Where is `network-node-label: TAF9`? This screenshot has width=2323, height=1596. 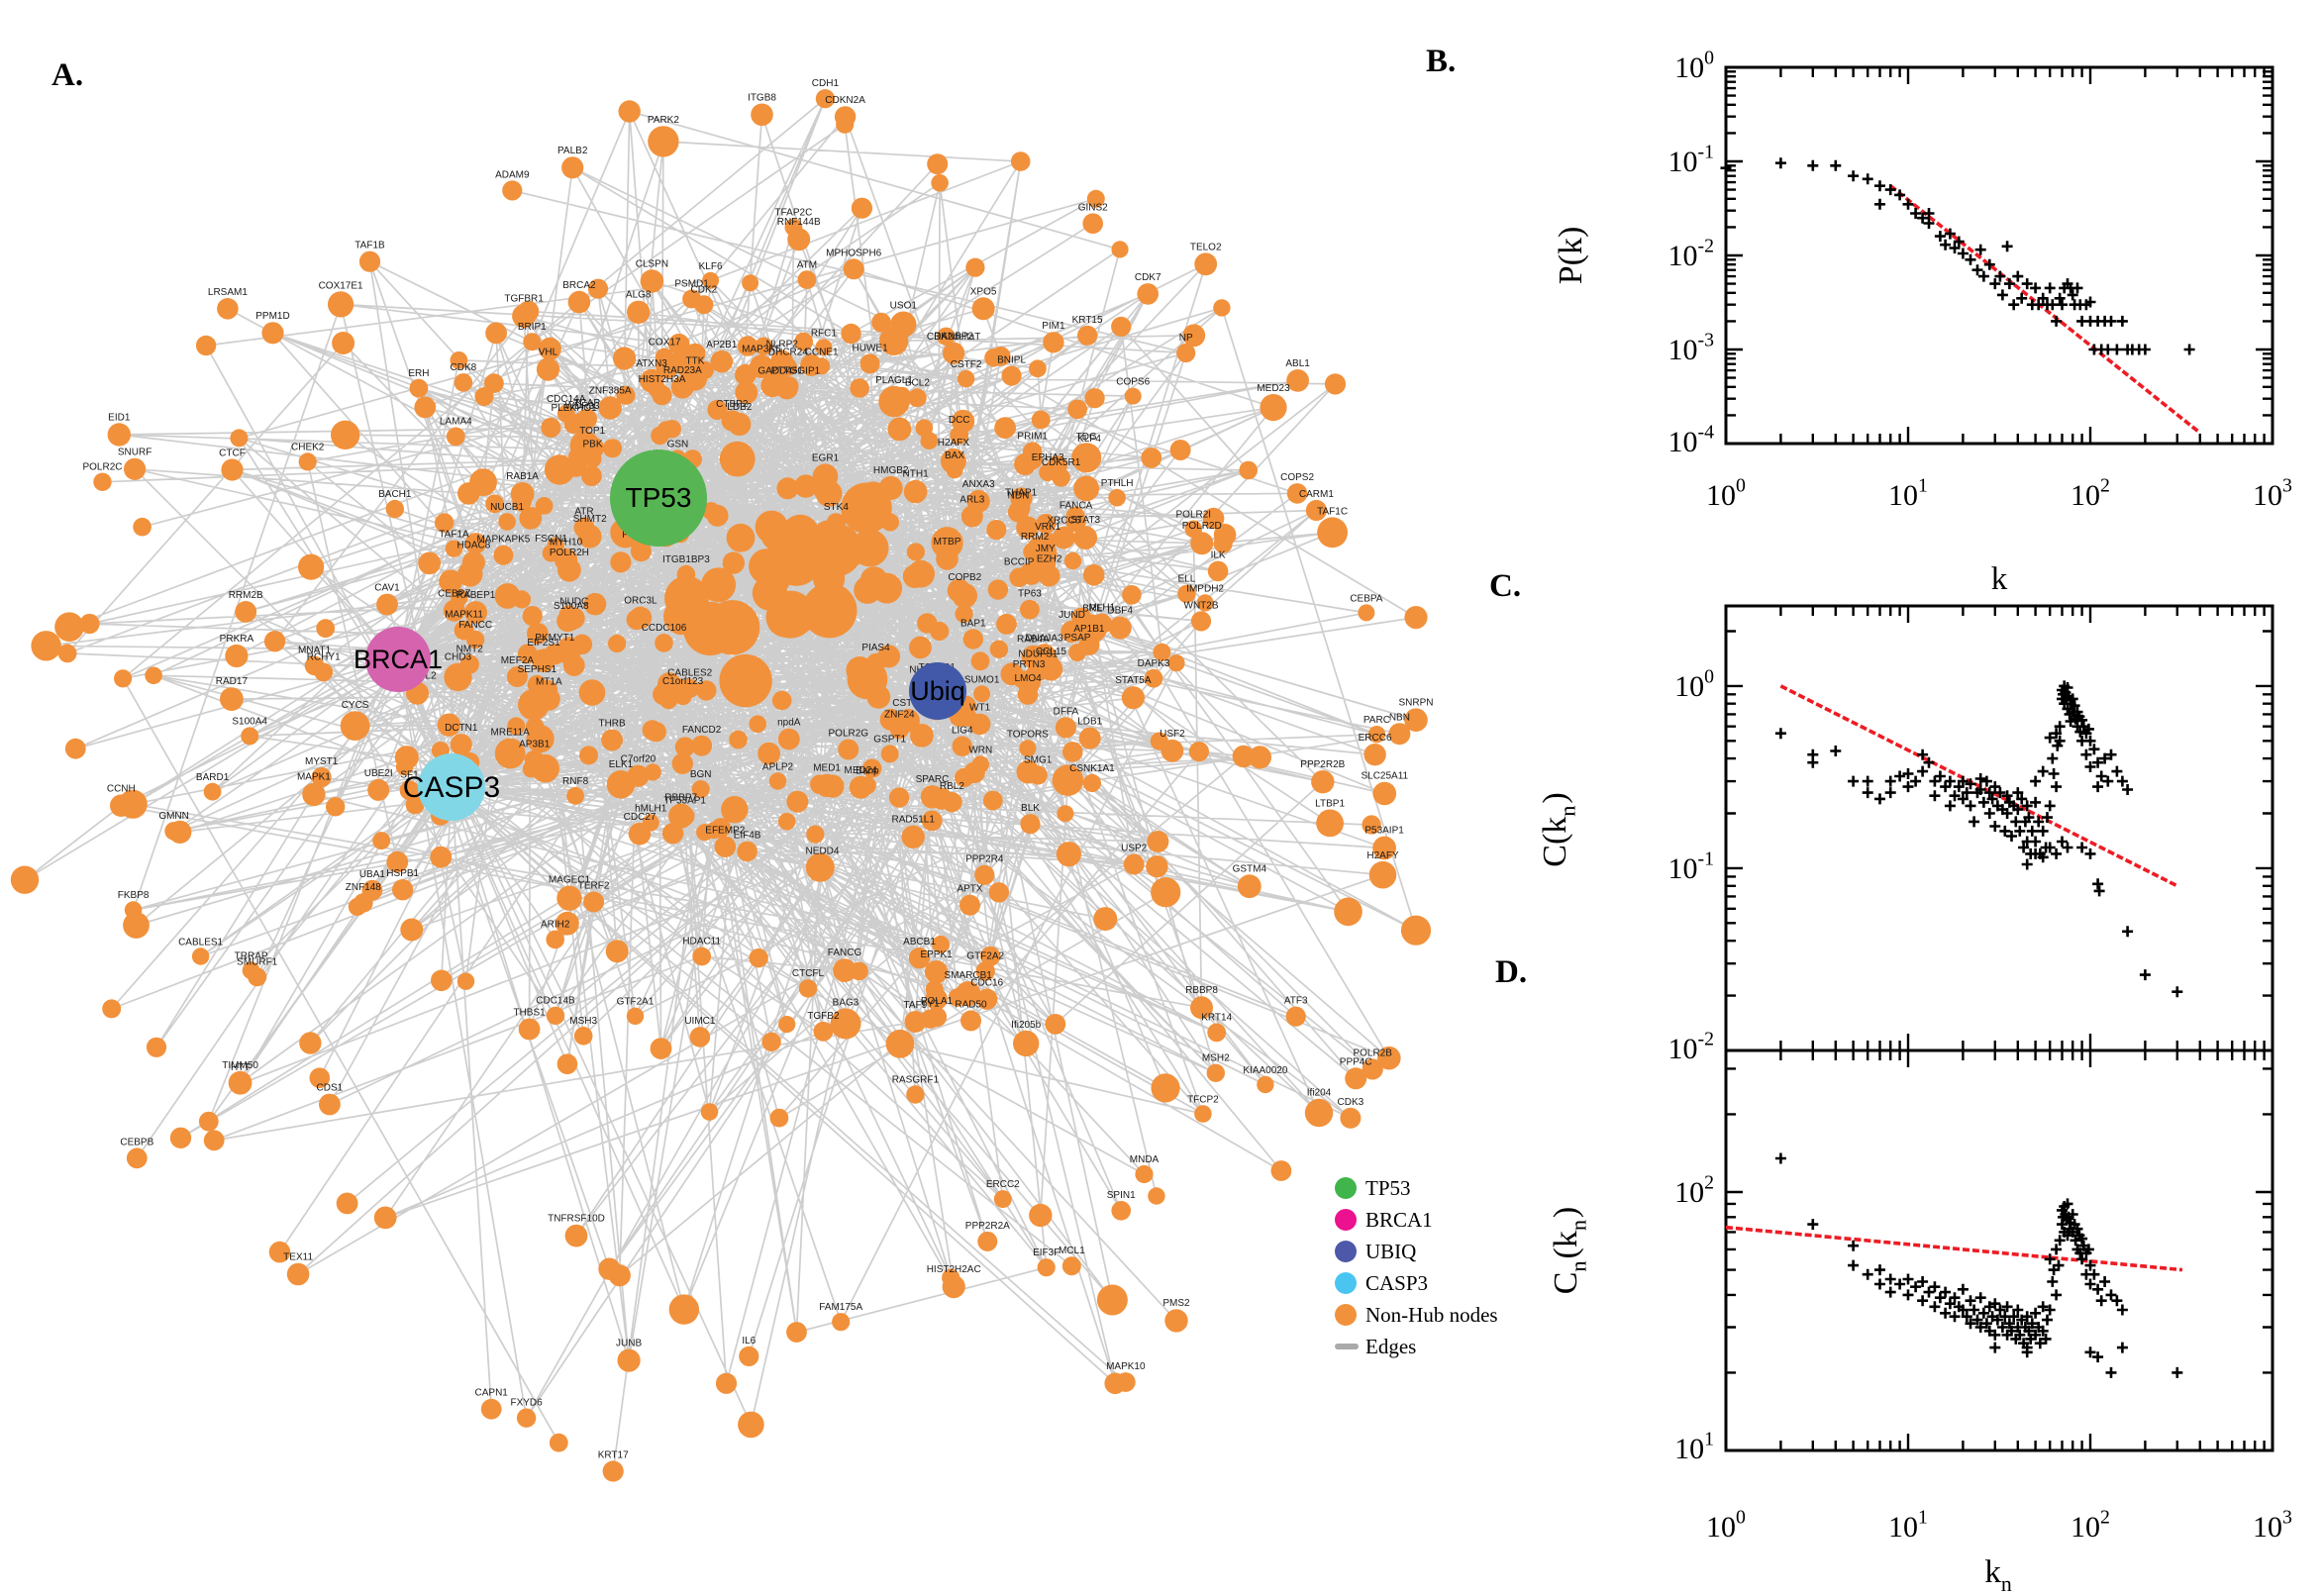
network-node-label: TAF9 is located at coordinates (916, 1005).